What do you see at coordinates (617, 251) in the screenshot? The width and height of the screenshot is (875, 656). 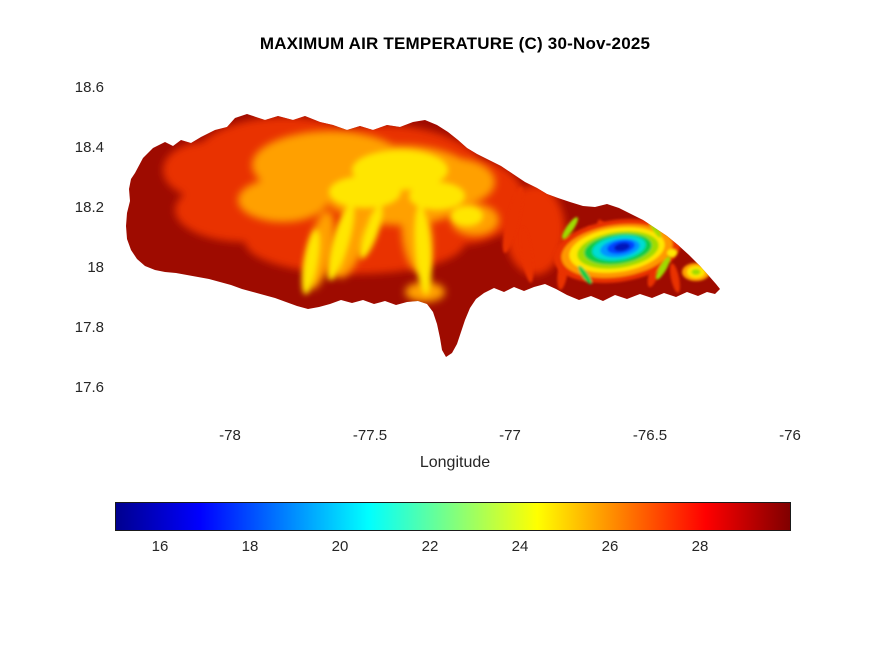 I see `east-cool-anomaly` at bounding box center [617, 251].